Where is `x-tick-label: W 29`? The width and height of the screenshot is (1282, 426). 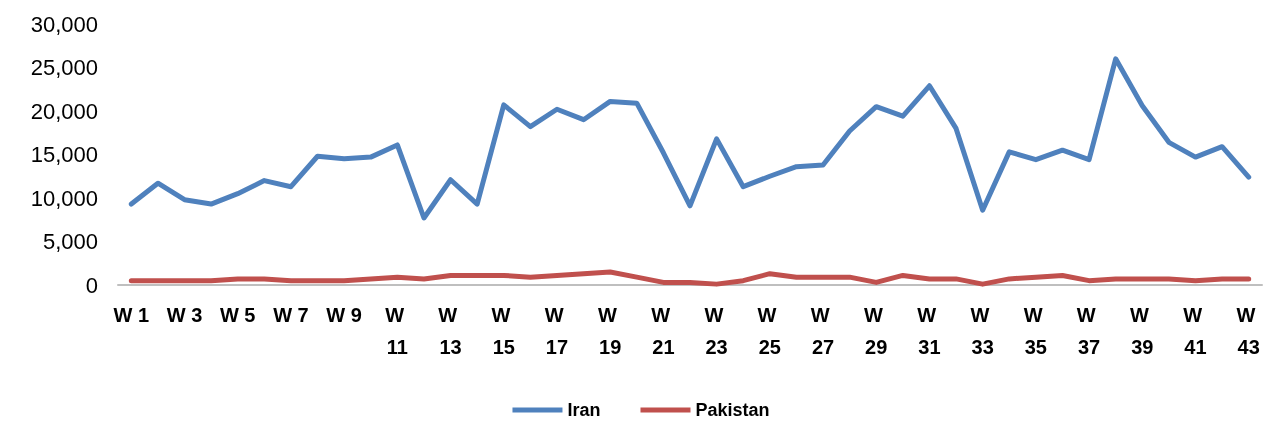 x-tick-label: W 29 is located at coordinates (876, 331).